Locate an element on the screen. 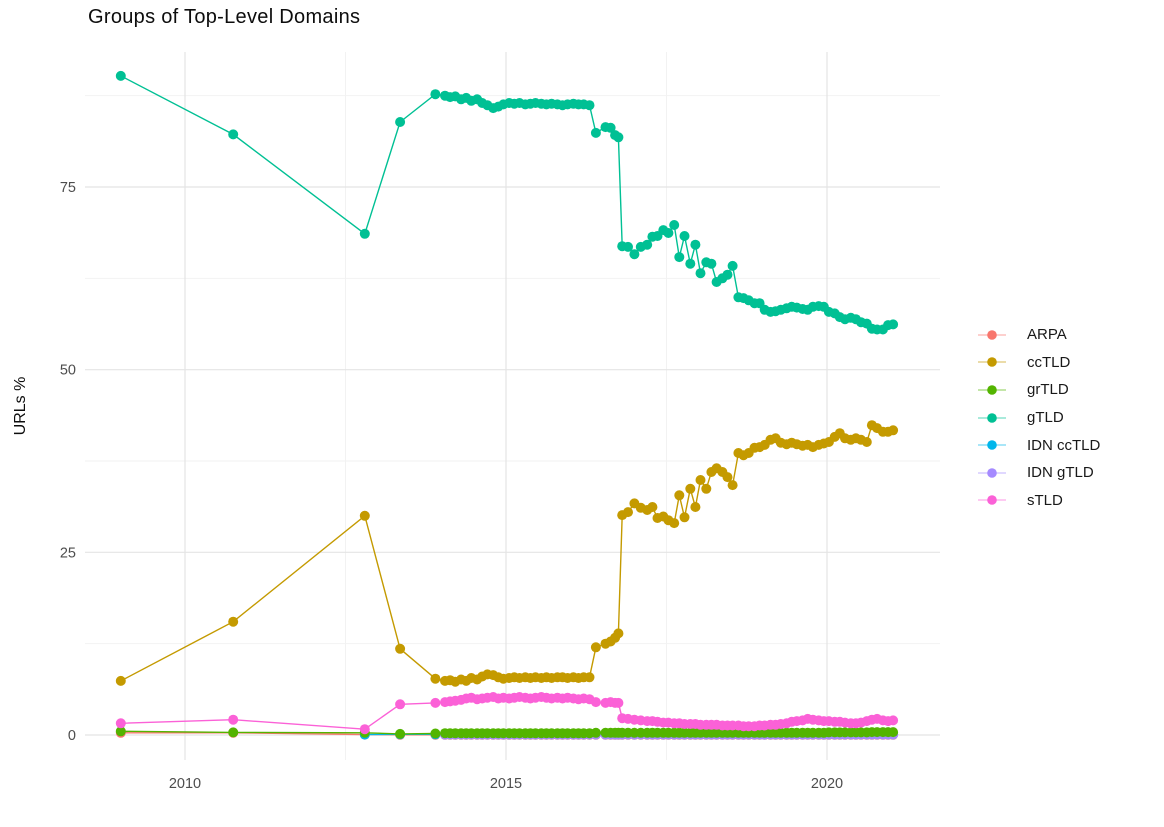  legend-item-grtld: grTLD is located at coordinates (1038, 390).